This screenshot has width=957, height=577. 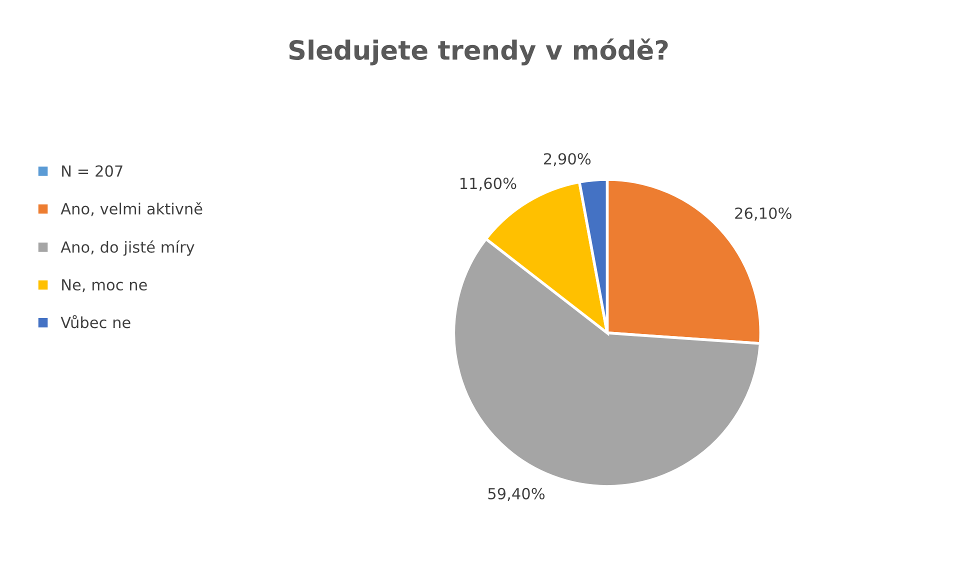 What do you see at coordinates (92, 171) in the screenshot?
I see `legend-label: N = 207` at bounding box center [92, 171].